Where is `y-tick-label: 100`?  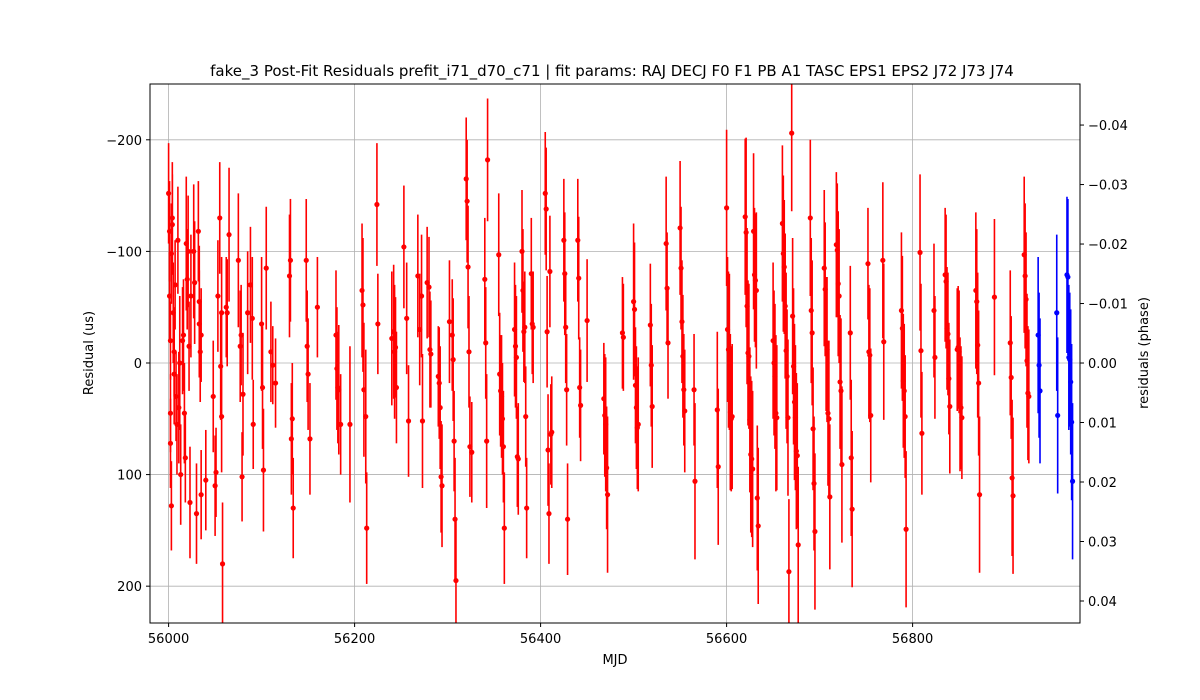
y-tick-label: 100 is located at coordinates (129, 476).